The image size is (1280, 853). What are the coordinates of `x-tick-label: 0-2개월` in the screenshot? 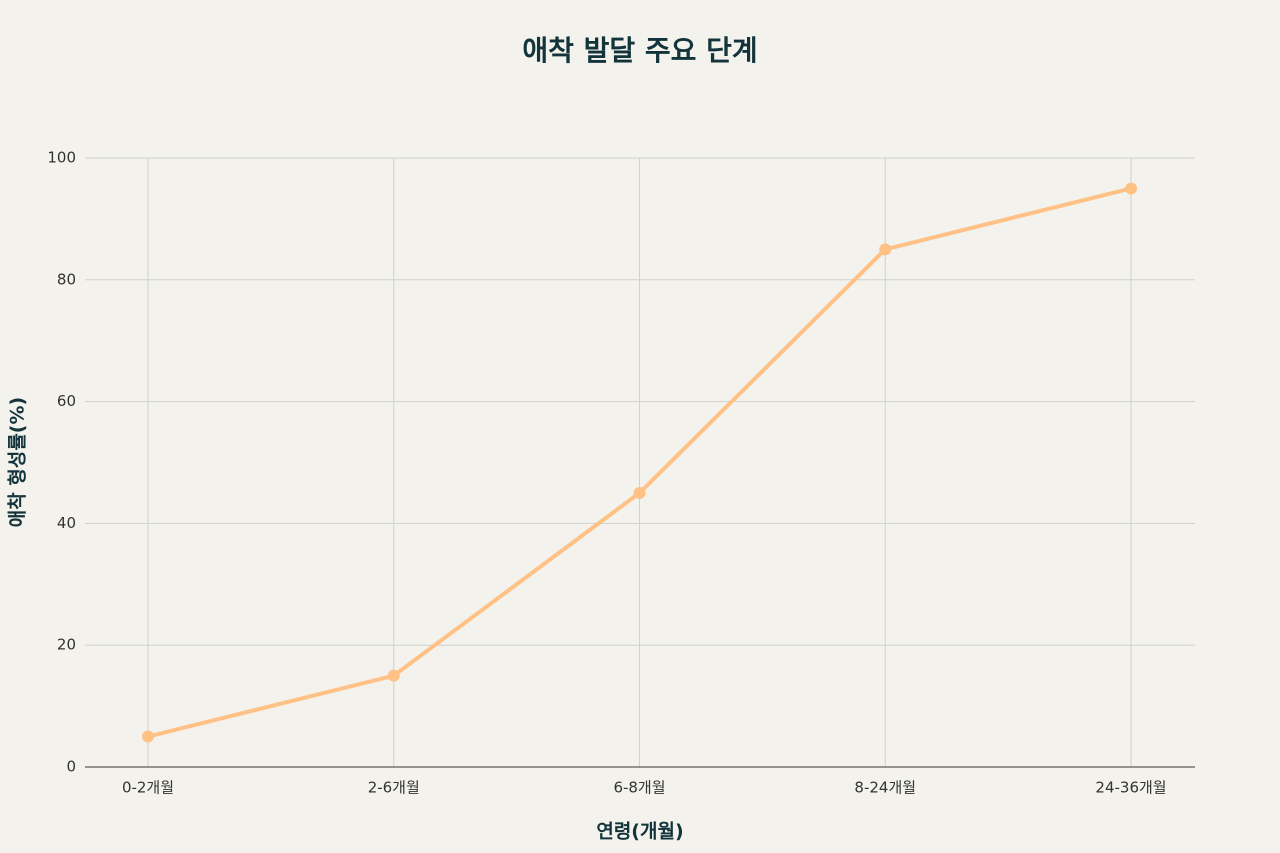 It's located at (148, 788).